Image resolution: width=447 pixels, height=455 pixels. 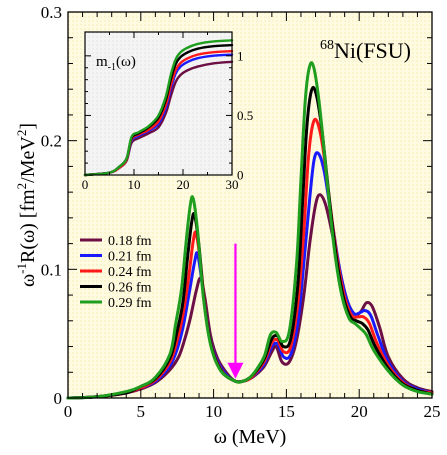 What do you see at coordinates (28, 126) in the screenshot?
I see `y-label-close: ]` at bounding box center [28, 126].